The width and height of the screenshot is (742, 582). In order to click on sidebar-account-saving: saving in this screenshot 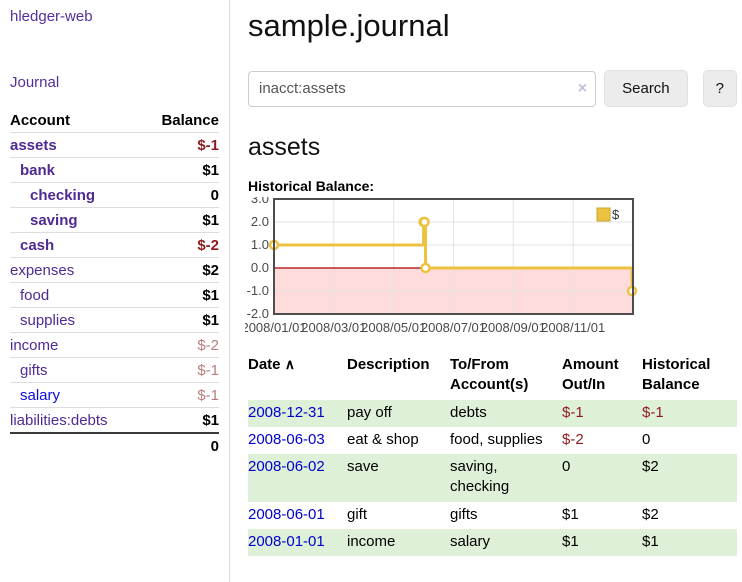, I will do `click(54, 220)`.